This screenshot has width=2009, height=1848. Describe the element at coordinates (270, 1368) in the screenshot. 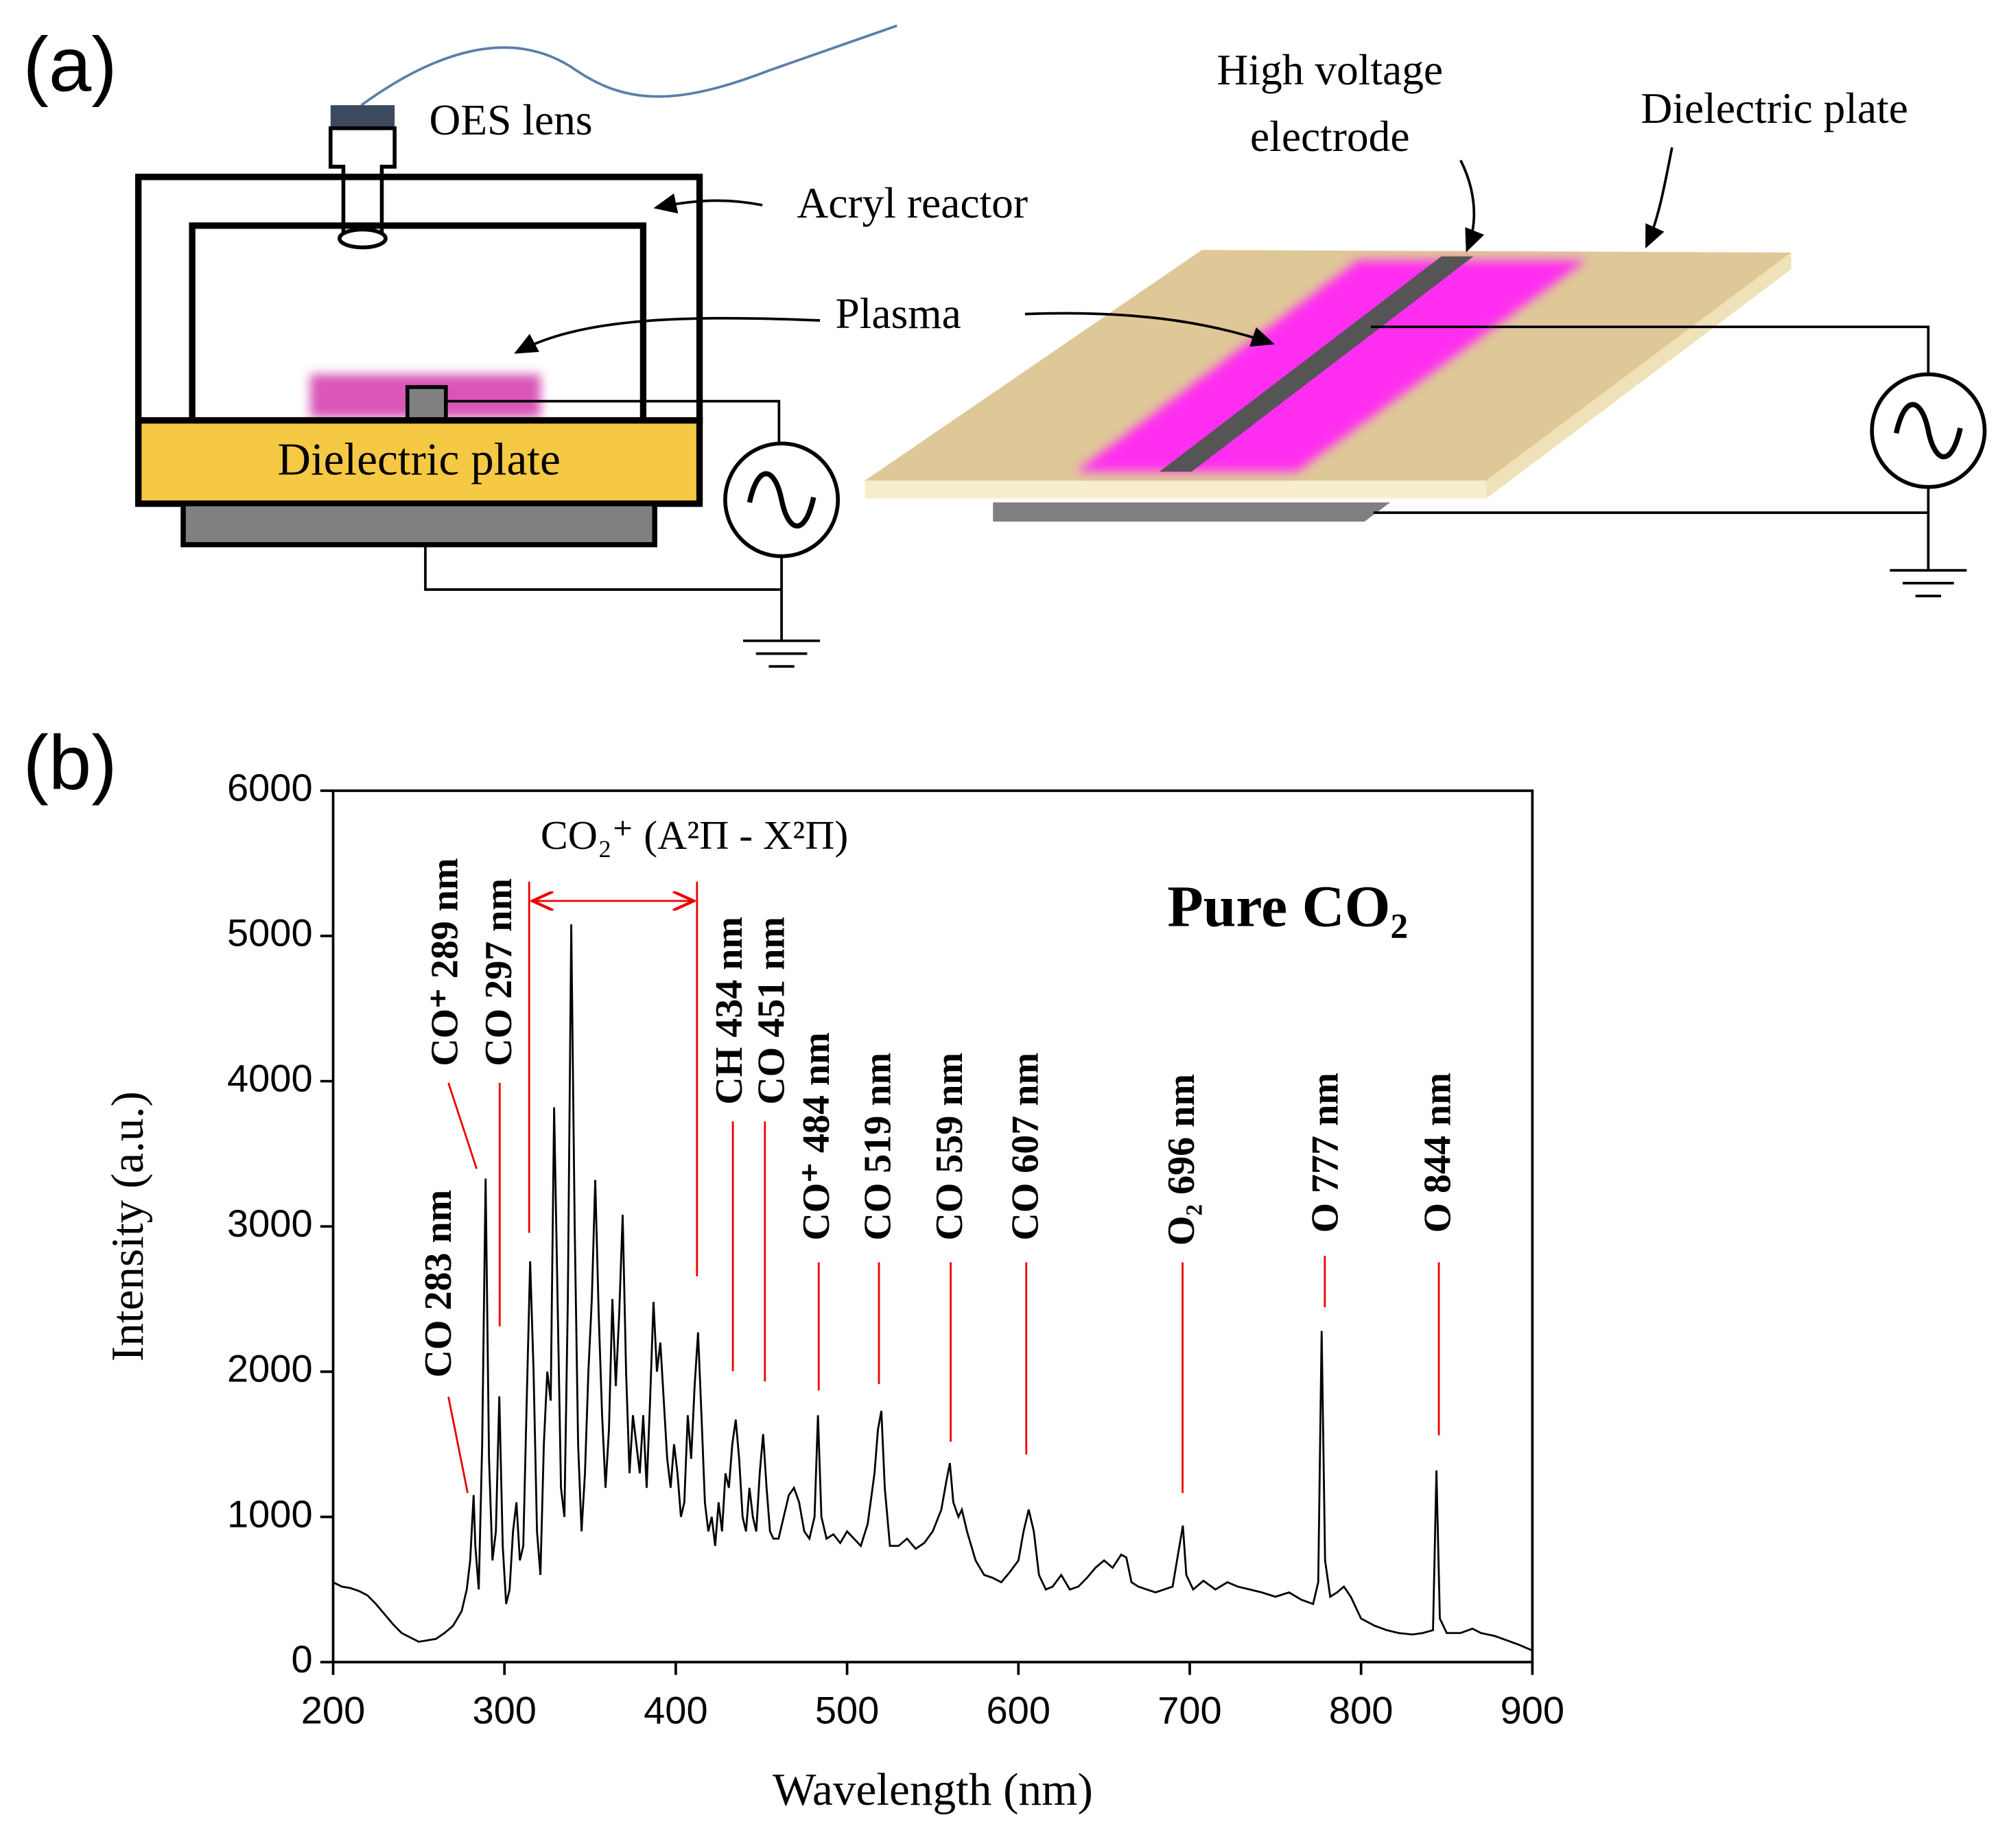

I see `y-tick-label: 2000` at that location.